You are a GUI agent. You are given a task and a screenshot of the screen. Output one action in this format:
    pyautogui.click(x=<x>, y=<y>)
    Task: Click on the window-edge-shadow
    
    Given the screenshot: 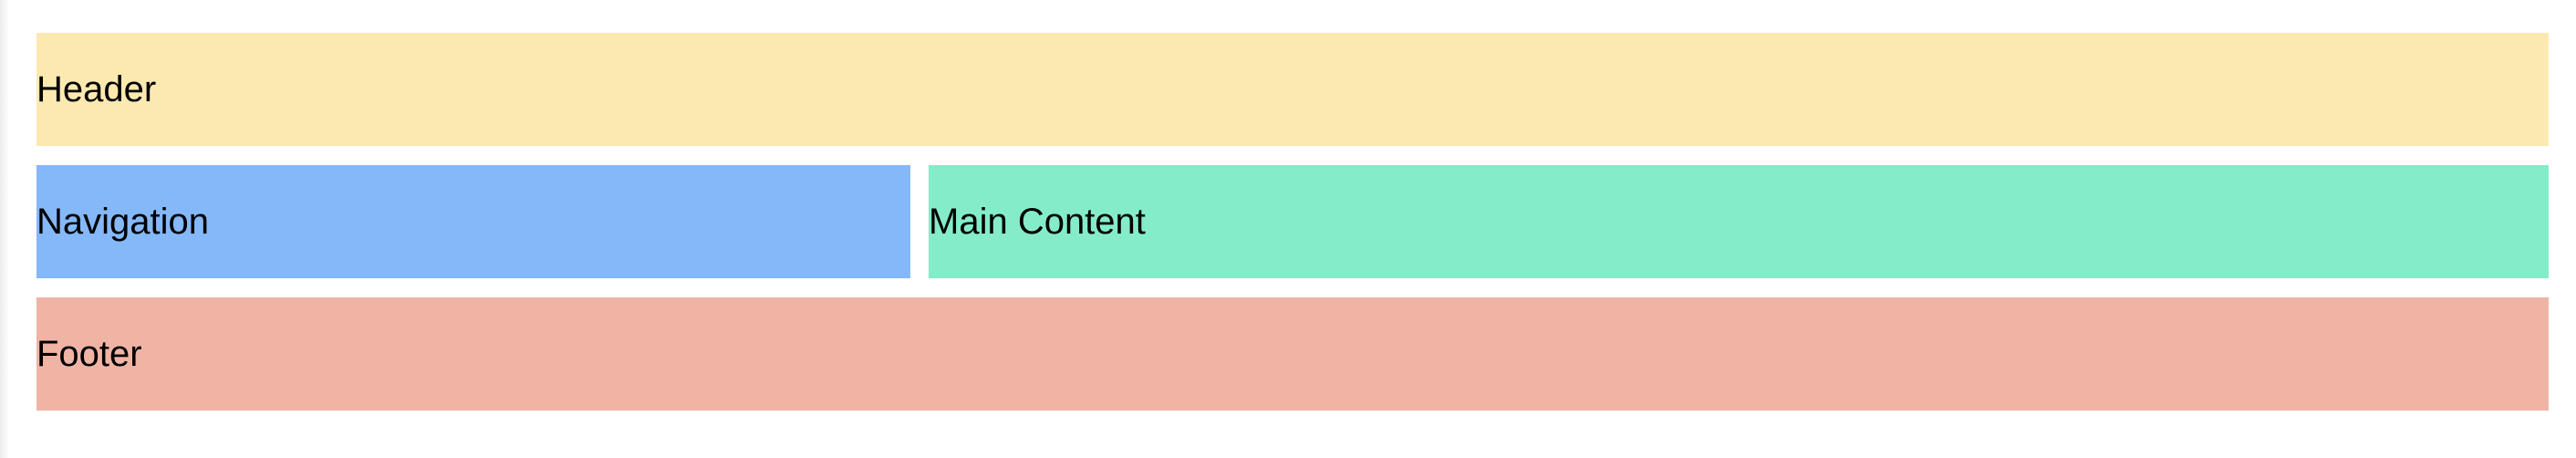 What is the action you would take?
    pyautogui.click(x=4, y=229)
    